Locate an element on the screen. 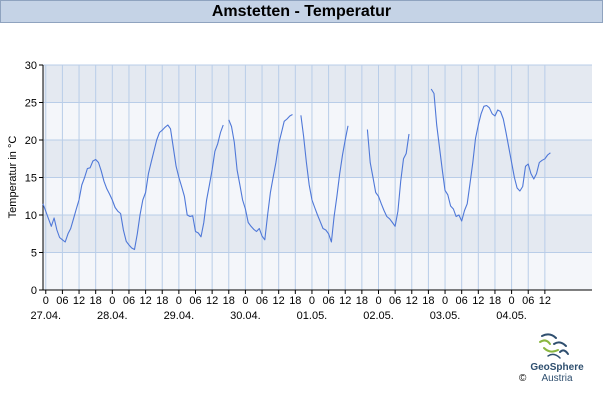 The image size is (603, 400). y-tick-label: 5 is located at coordinates (34, 254).